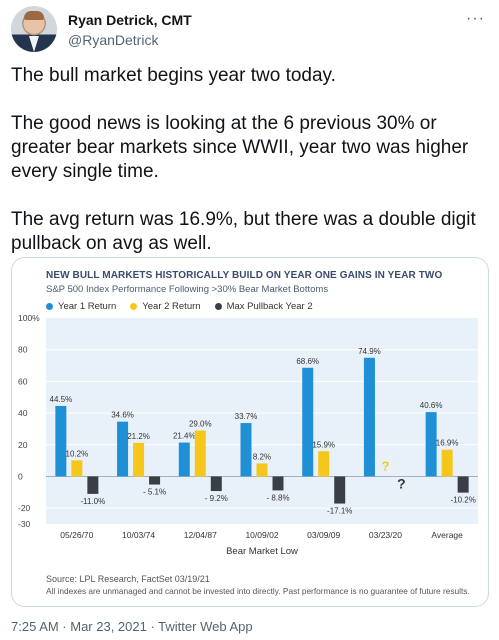 The image size is (499, 640). I want to click on author-handle: @RyanDetrick, so click(113, 40).